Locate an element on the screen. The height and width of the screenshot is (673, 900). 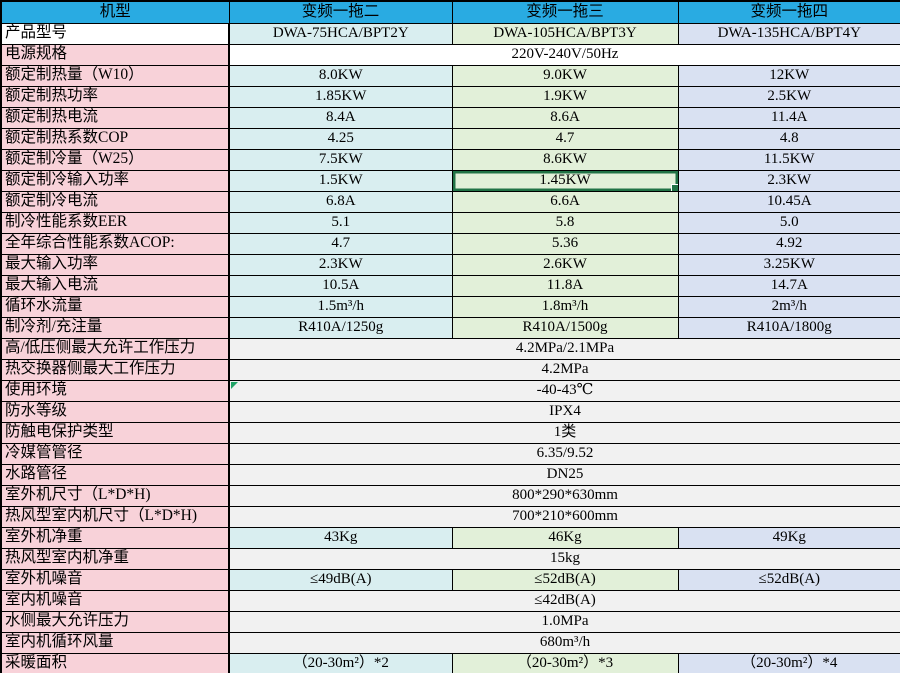
value-cell: 2.5KW is located at coordinates (788, 96).